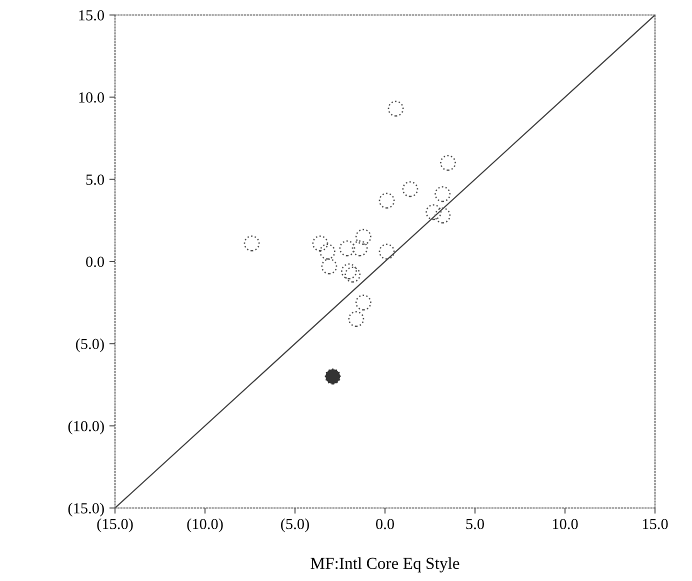 Image resolution: width=692 pixels, height=581 pixels. Describe the element at coordinates (205, 525) in the screenshot. I see `x-tick-label: (10.0)` at that location.